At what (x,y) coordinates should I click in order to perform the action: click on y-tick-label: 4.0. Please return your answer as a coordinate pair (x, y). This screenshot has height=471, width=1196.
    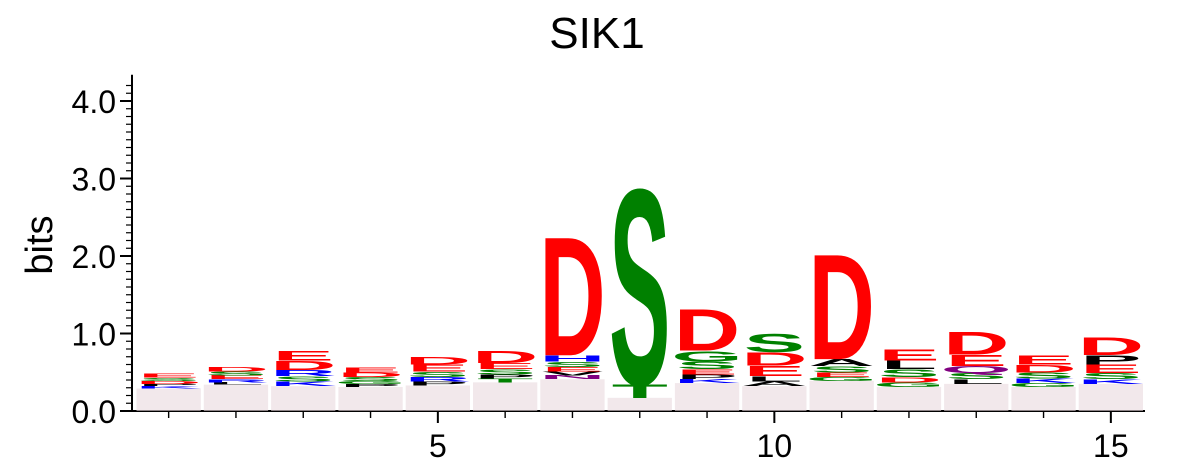
    Looking at the image, I should click on (94, 102).